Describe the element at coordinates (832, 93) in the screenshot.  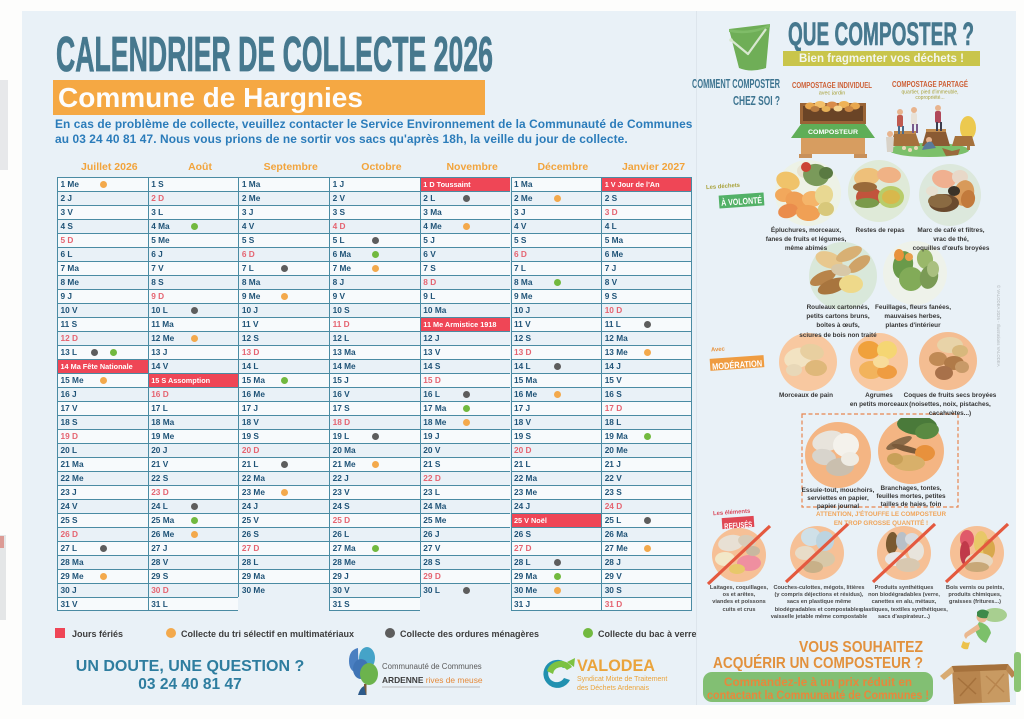
I see `svg-text: avec jardin` at that location.